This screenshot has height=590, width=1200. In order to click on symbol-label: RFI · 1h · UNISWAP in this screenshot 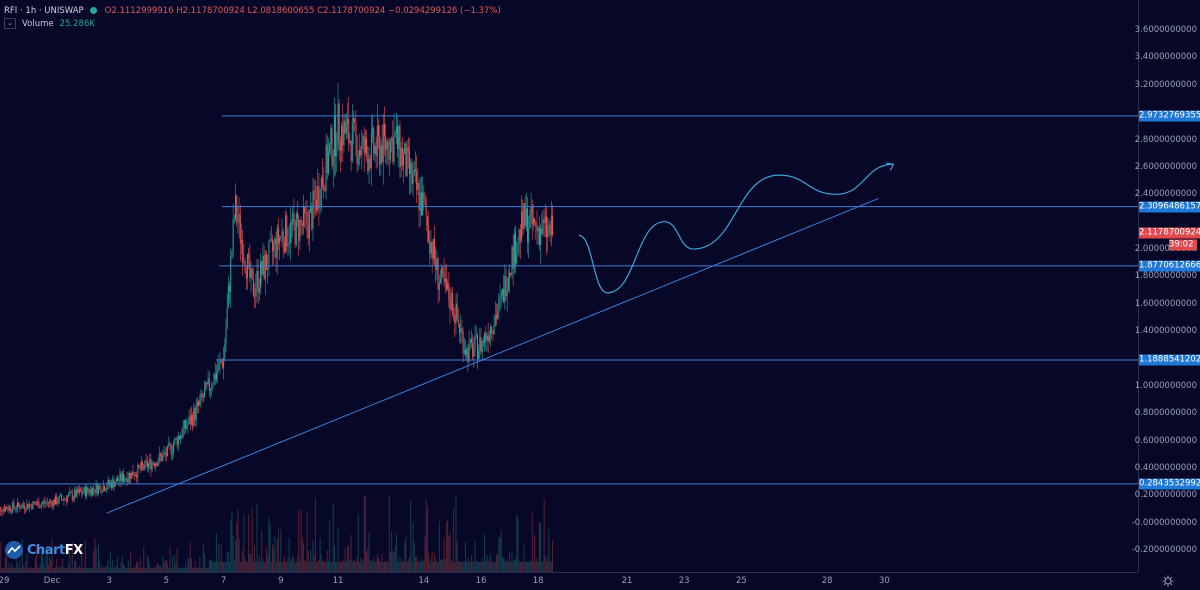, I will do `click(44, 10)`.